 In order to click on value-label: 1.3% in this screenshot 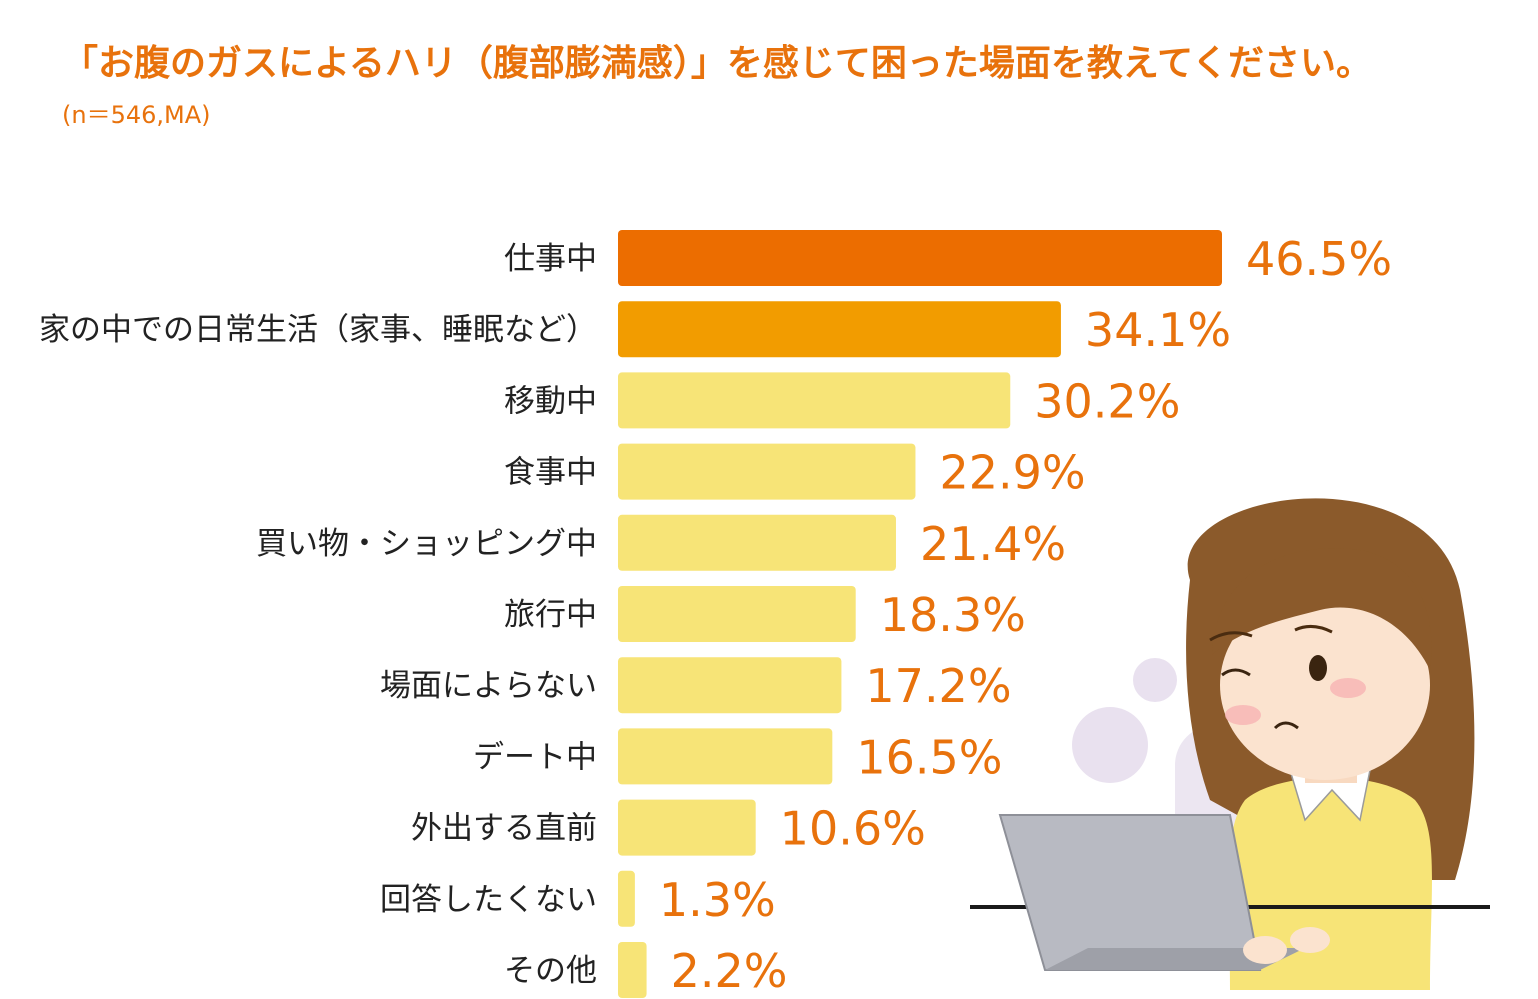, I will do `click(717, 900)`.